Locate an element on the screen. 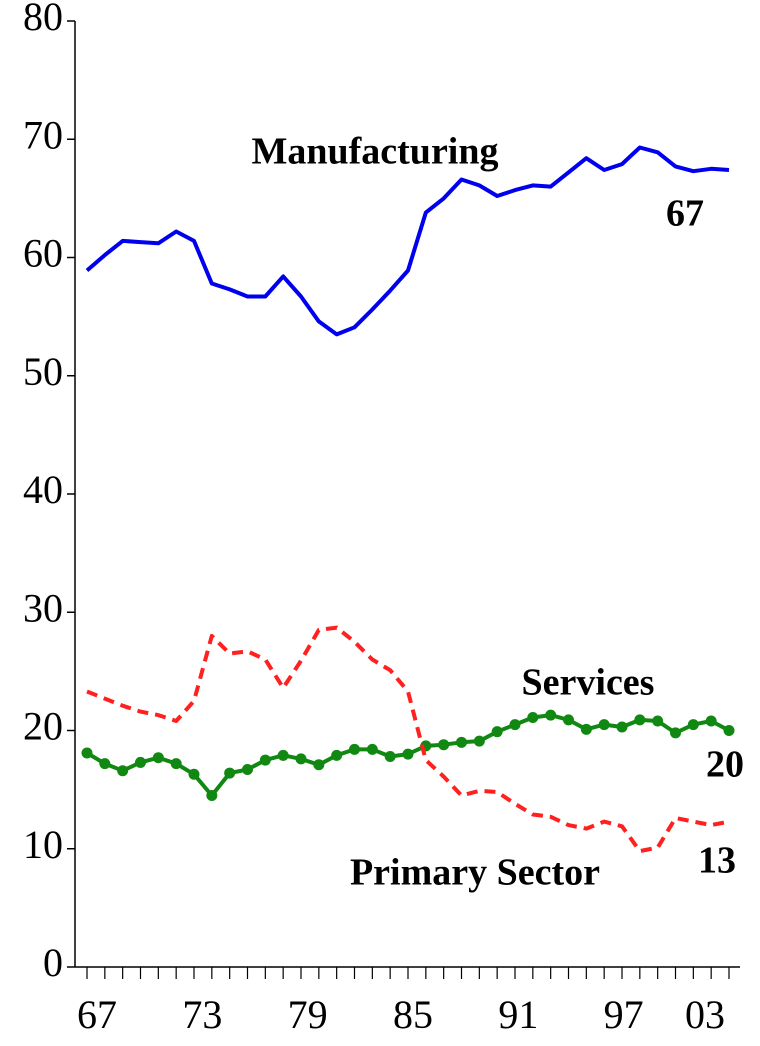 The width and height of the screenshot is (760, 1046). y-tick-label: 60 is located at coordinates (43, 253).